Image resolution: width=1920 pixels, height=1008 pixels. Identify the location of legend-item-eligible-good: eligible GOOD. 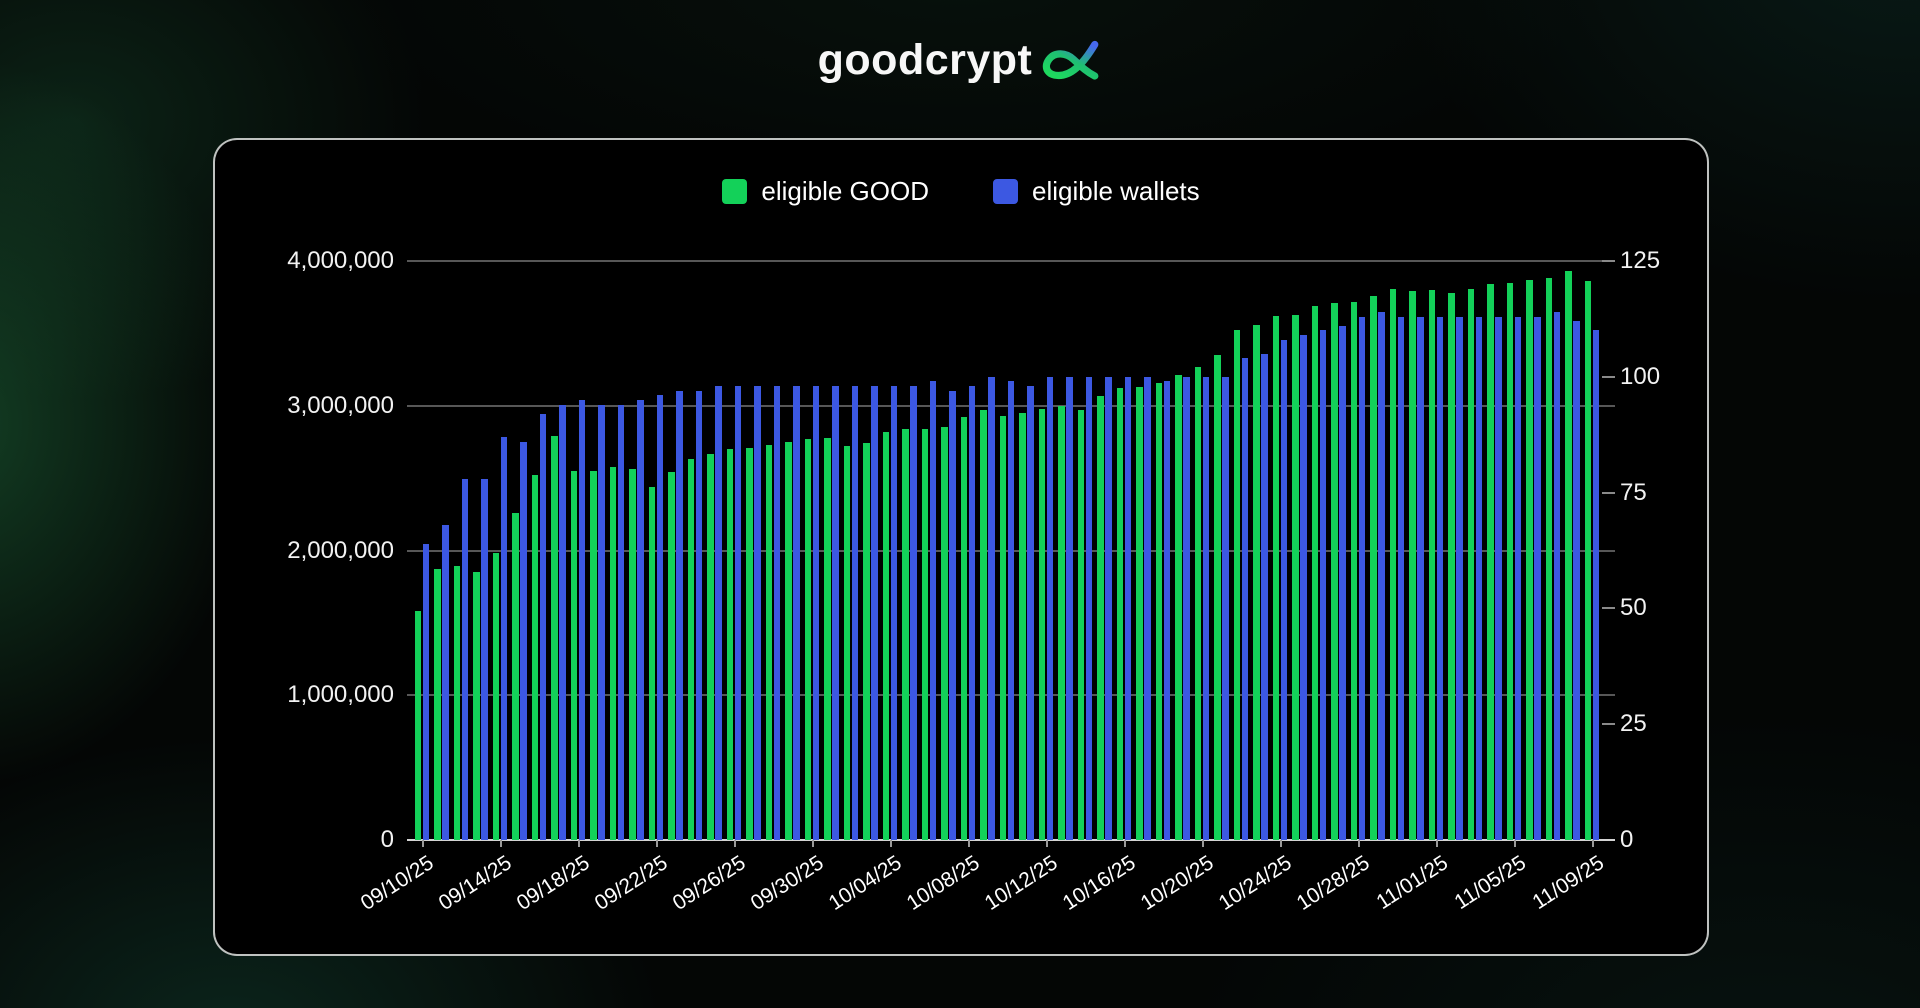
(825, 191).